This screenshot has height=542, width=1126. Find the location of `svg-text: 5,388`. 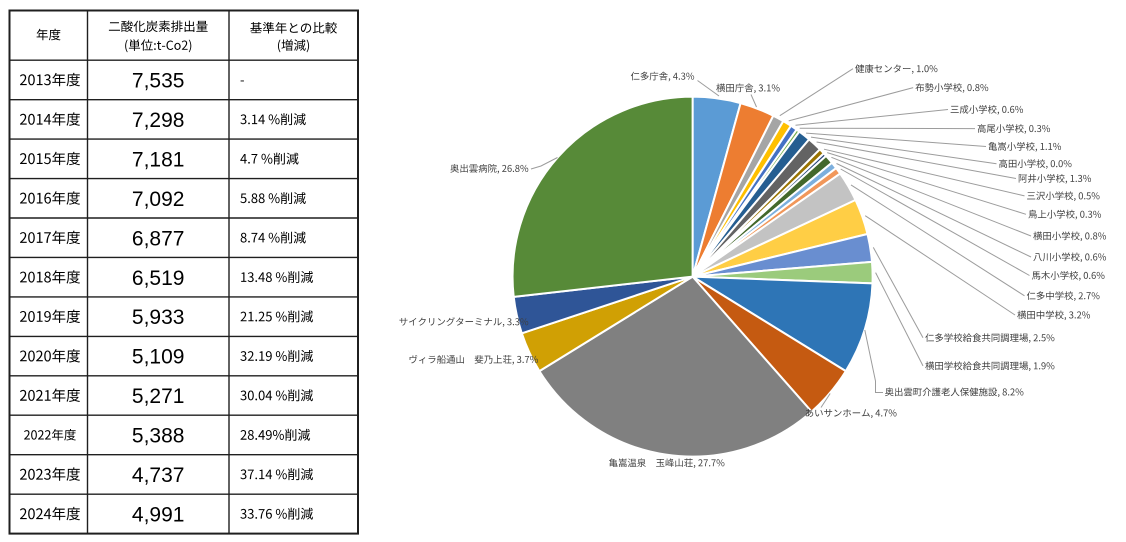

svg-text: 5,388 is located at coordinates (158, 436).